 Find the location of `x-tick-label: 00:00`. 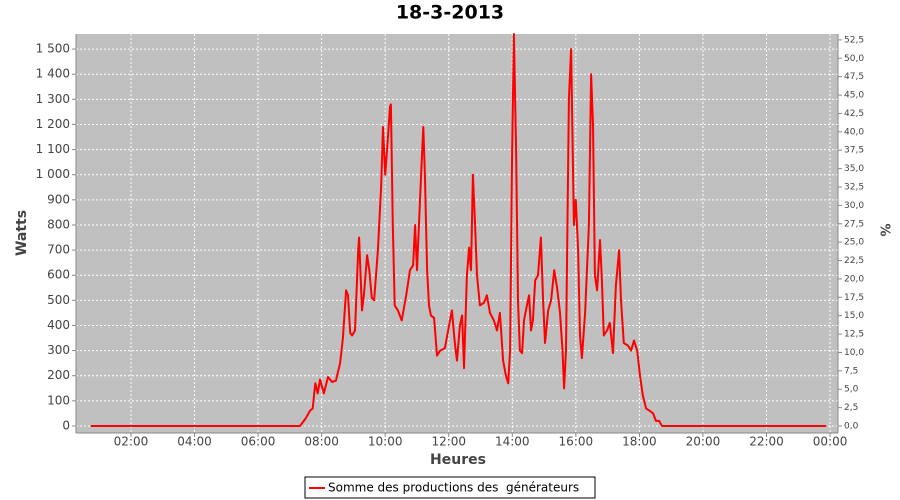

x-tick-label: 00:00 is located at coordinates (830, 442).